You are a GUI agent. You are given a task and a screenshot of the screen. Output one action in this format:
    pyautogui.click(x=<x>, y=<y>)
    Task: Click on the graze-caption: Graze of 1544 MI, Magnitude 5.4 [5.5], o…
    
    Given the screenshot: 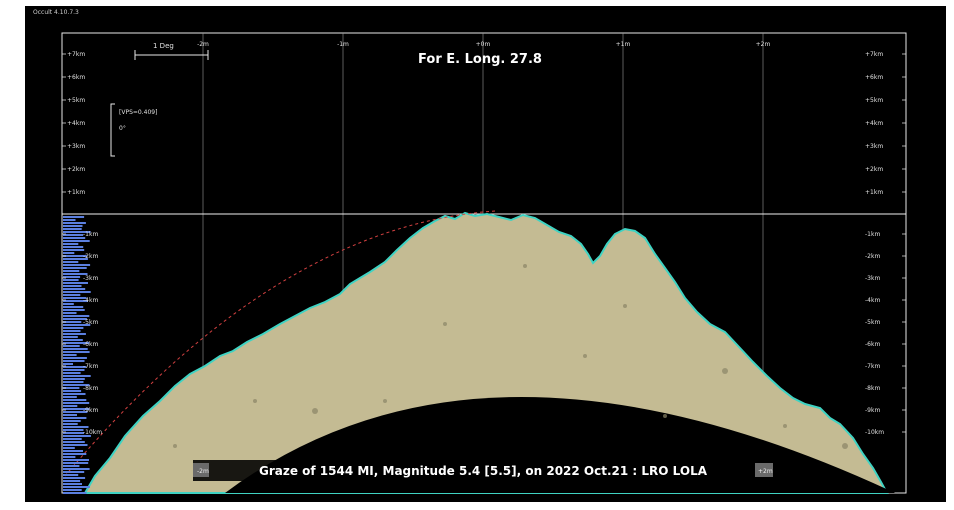 What is the action you would take?
    pyautogui.click(x=483, y=471)
    